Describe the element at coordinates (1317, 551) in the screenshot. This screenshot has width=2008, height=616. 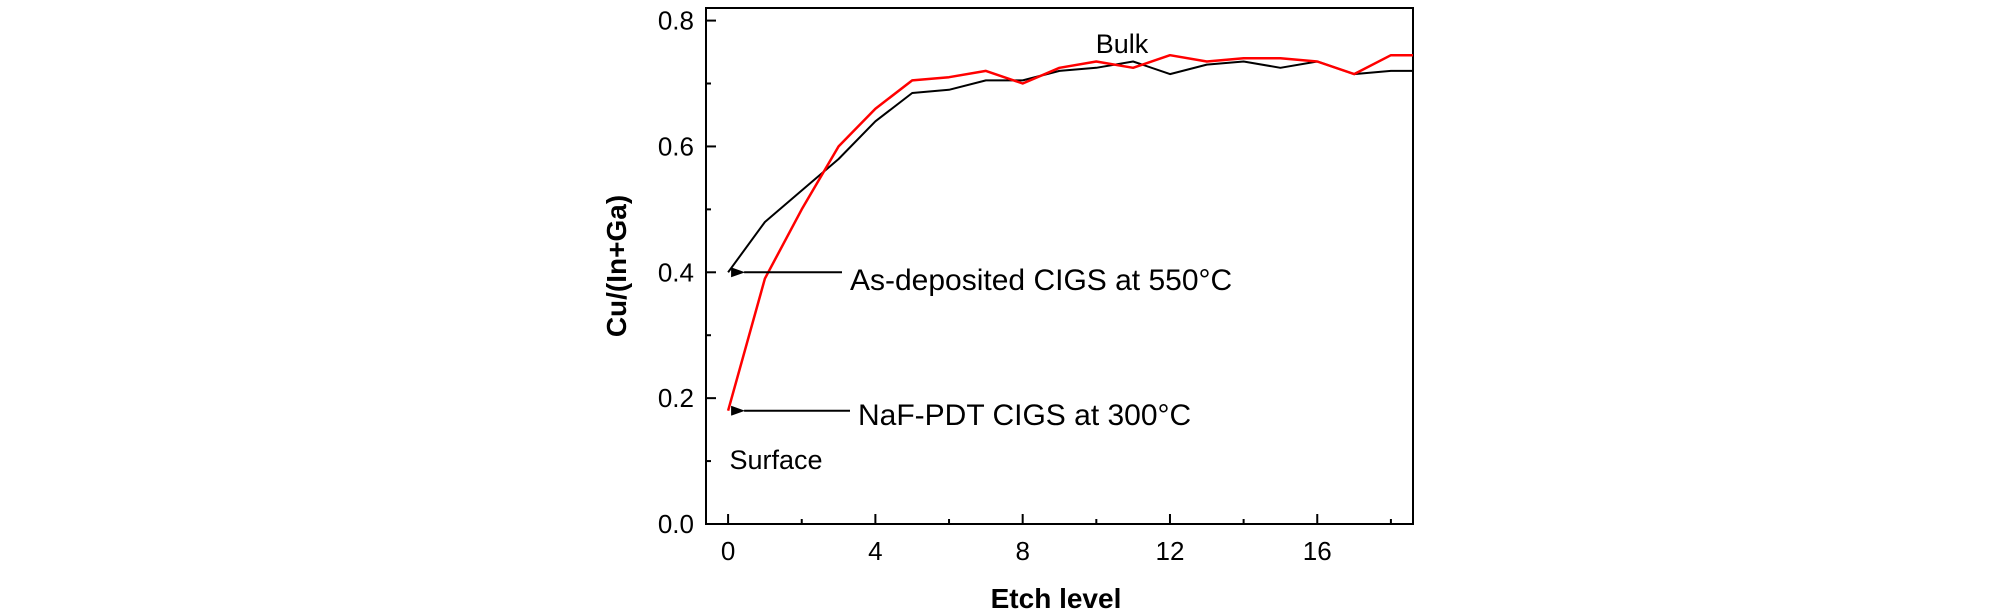
I see `x-tick-label: 16` at that location.